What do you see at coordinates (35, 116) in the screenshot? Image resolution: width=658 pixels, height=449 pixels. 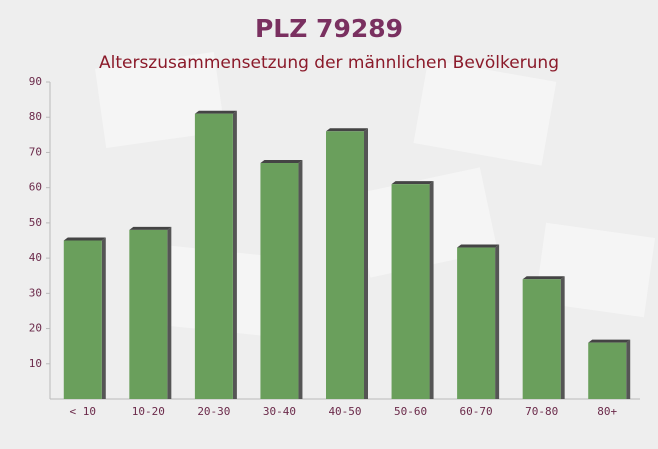 I see `y-tick-label: 80` at bounding box center [35, 116].